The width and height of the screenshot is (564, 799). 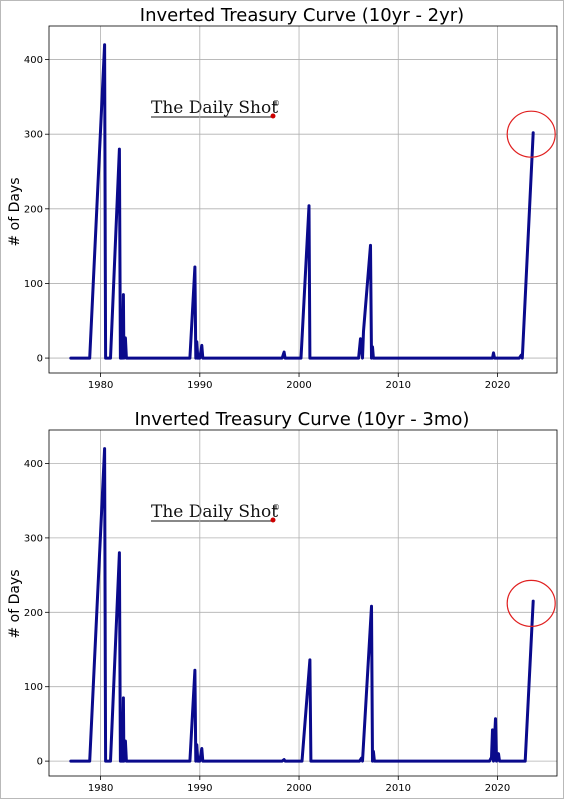 I want to click on chart-title: Inverted Treasury Curve (10yr - 2yr), so click(x=302, y=15).